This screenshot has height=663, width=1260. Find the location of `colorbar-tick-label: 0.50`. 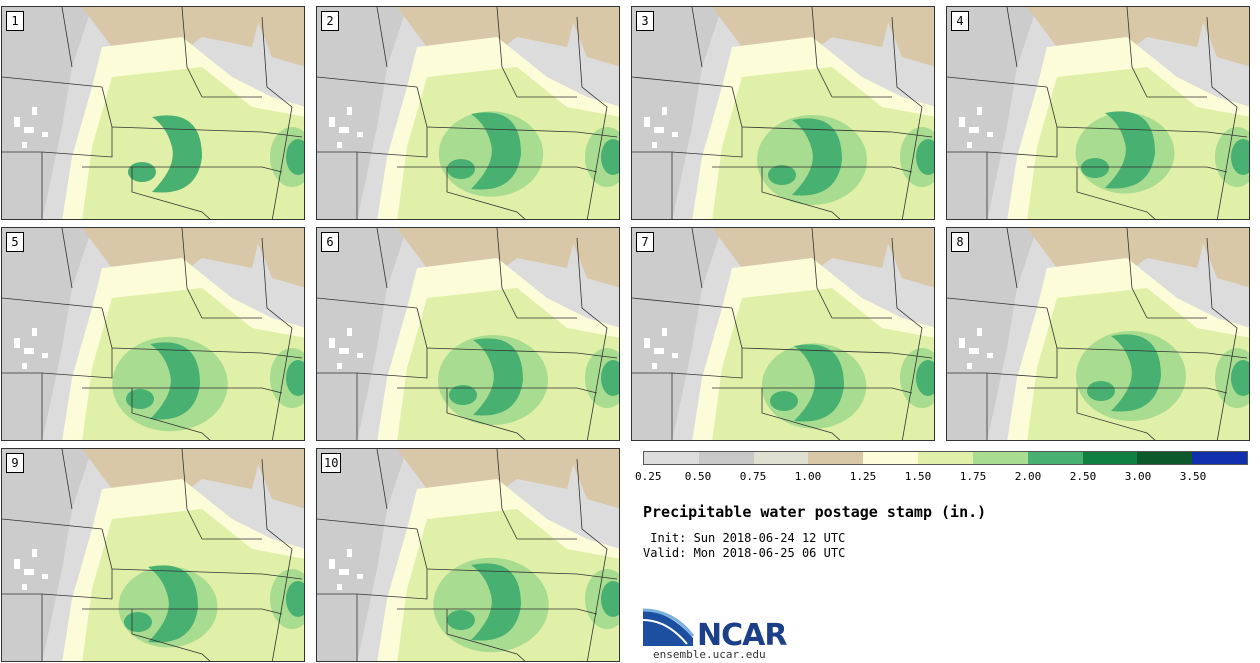

colorbar-tick-label: 0.50 is located at coordinates (698, 476).